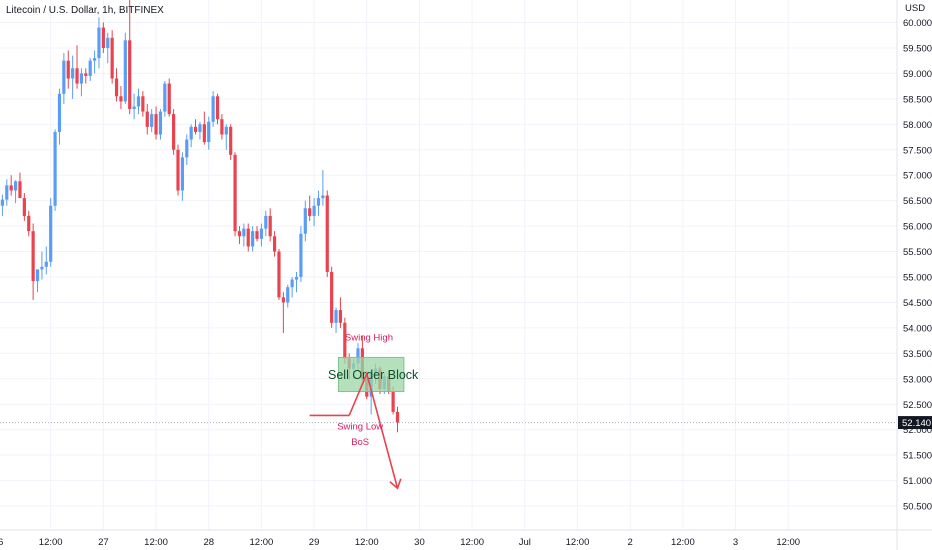 The height and width of the screenshot is (550, 932). I want to click on price-tick-label: 60.000, so click(917, 23).